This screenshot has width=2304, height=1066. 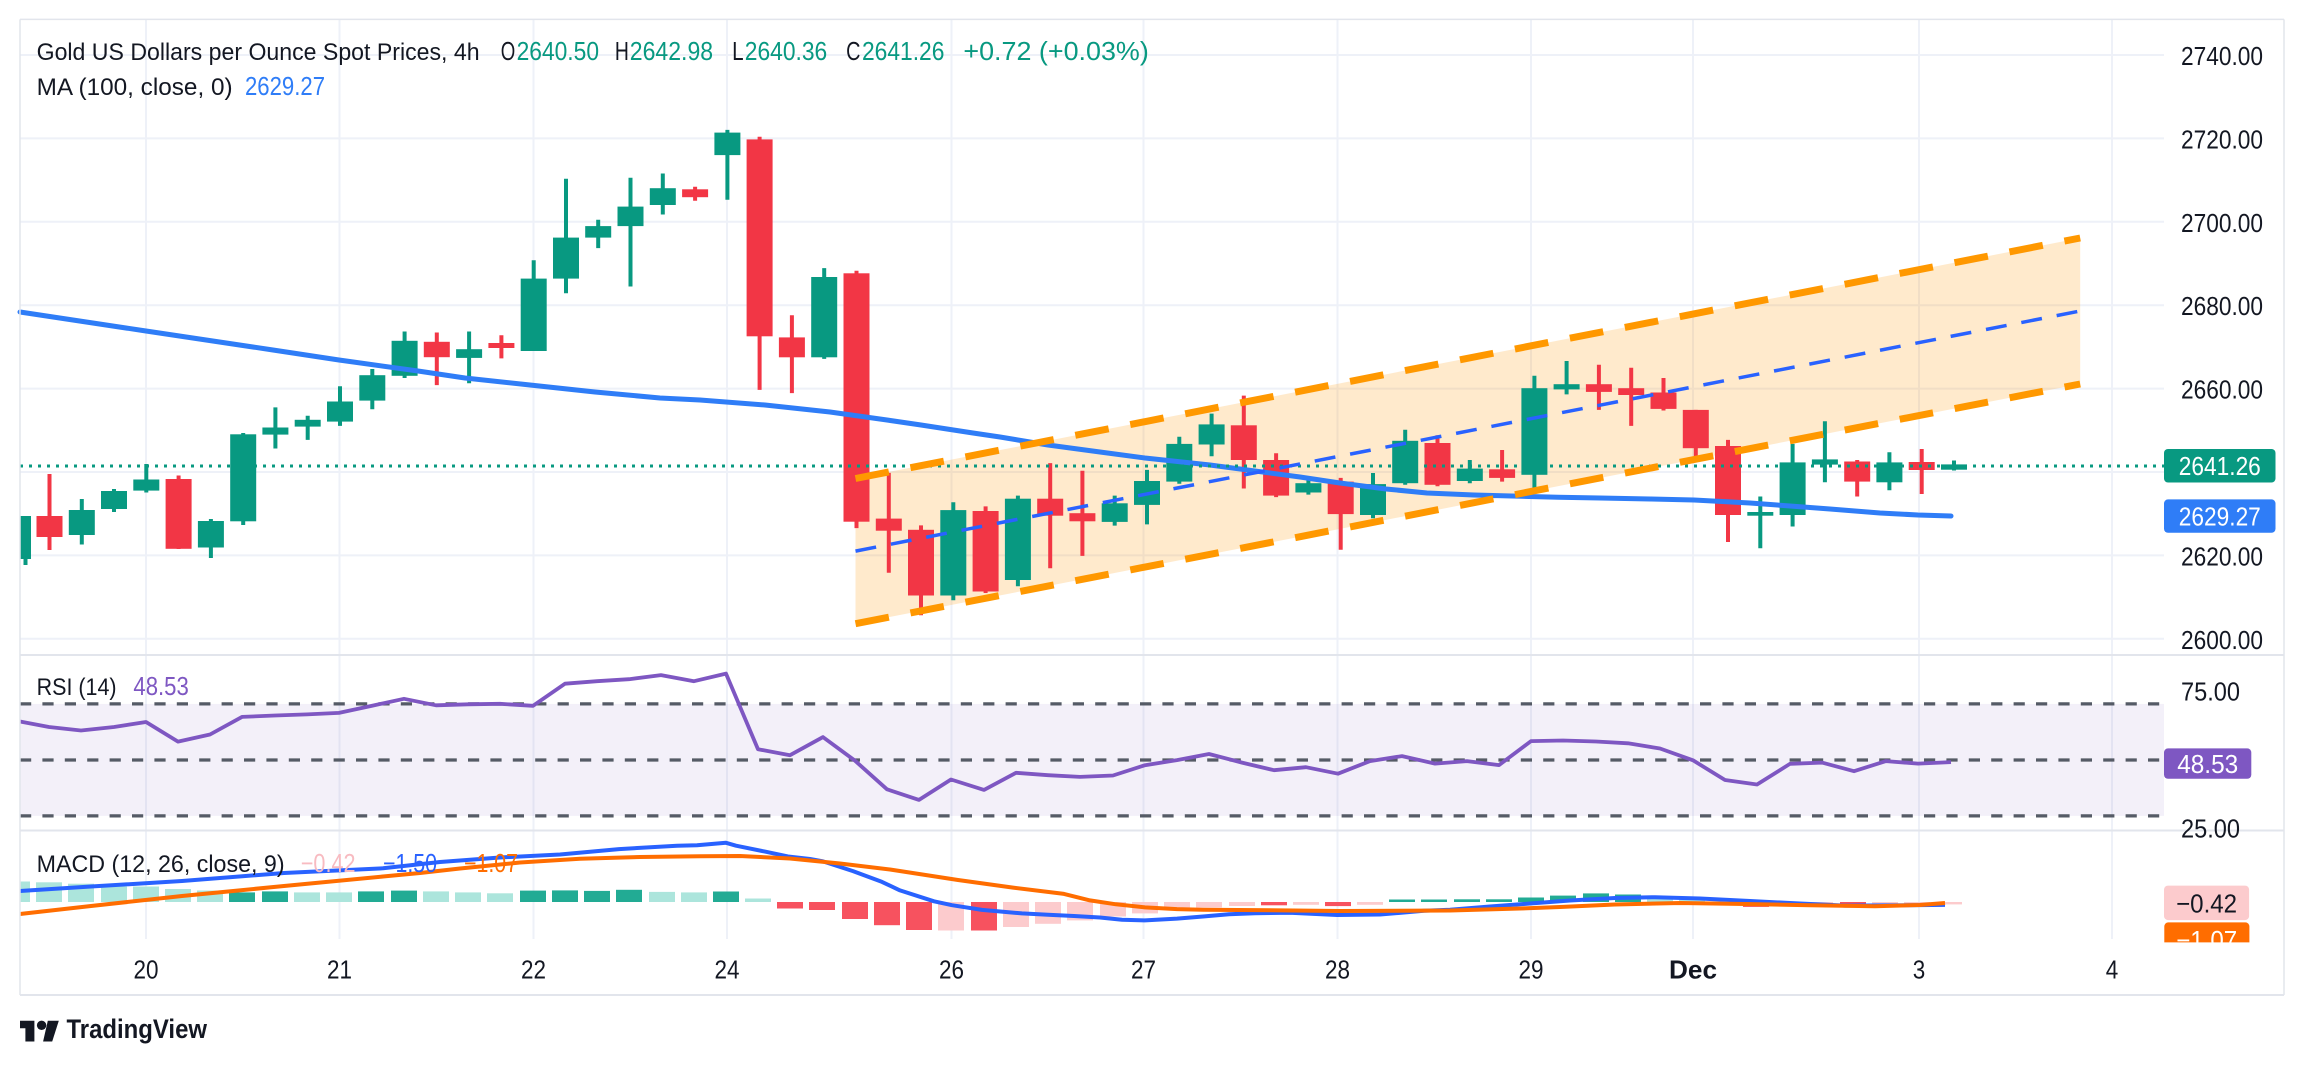 What do you see at coordinates (2112, 970) in the screenshot?
I see `svg-text: 4` at bounding box center [2112, 970].